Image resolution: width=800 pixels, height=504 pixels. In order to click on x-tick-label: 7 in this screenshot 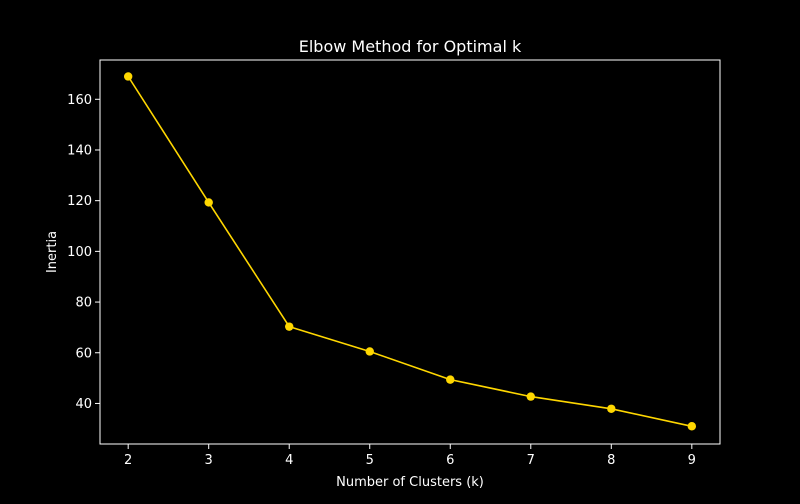, I will do `click(531, 460)`.